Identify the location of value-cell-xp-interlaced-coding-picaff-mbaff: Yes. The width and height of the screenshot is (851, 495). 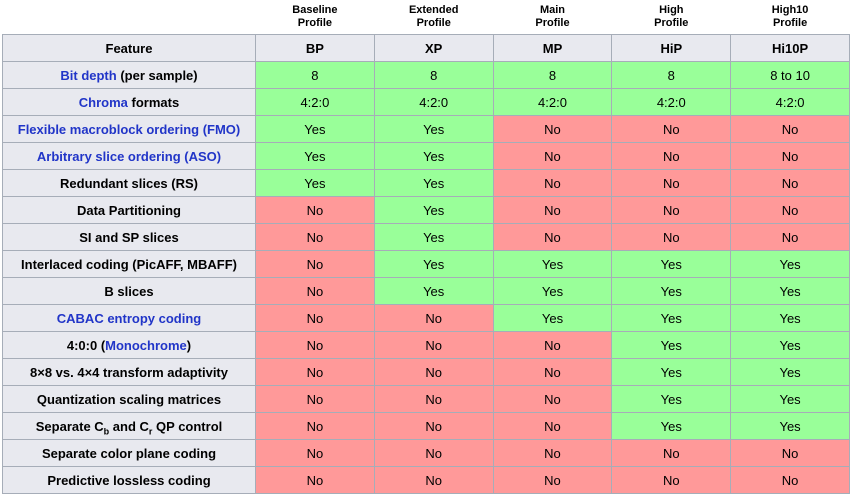
(433, 264).